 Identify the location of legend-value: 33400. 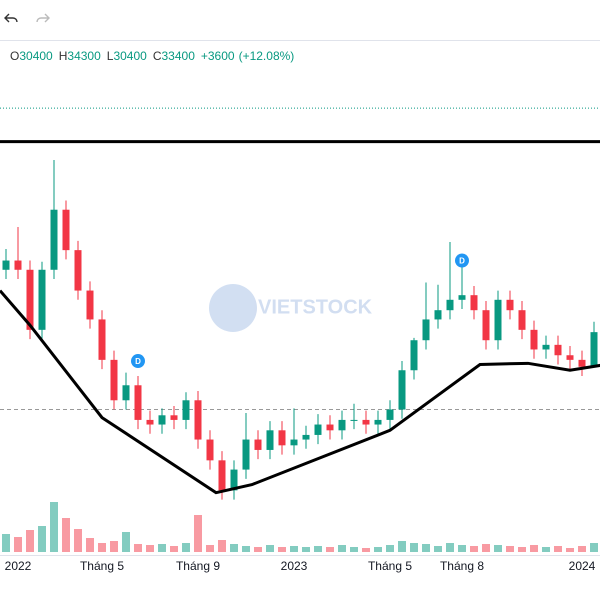
(179, 56).